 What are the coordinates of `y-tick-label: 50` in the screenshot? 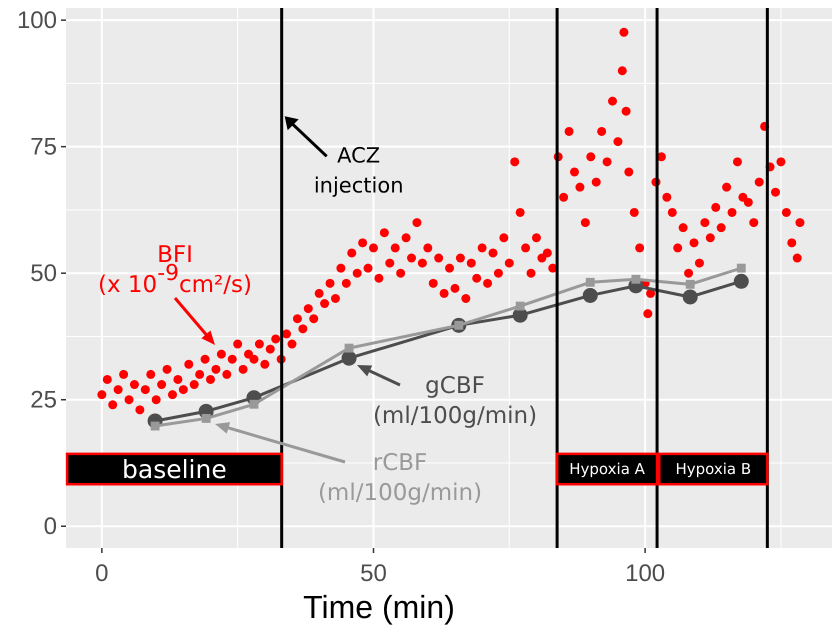 It's located at (43, 274).